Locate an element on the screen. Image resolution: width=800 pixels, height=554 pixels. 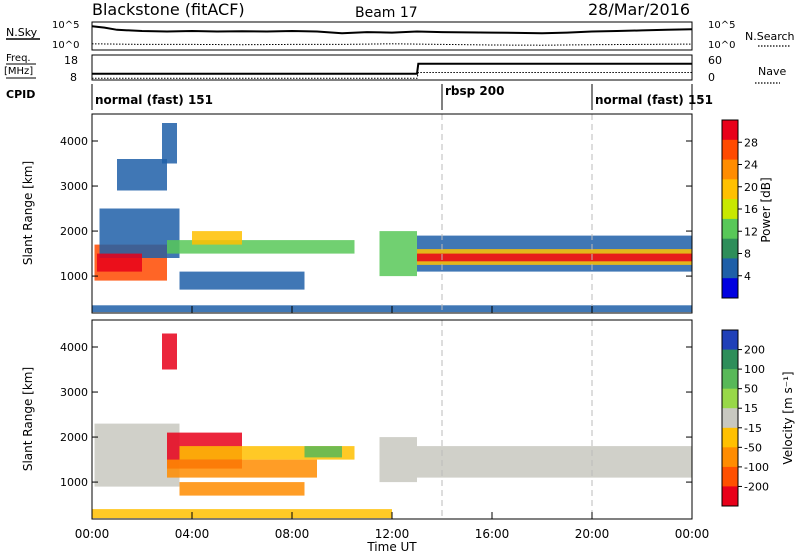
power-colorbar-tick-label-5: 12 is located at coordinates (751, 231).